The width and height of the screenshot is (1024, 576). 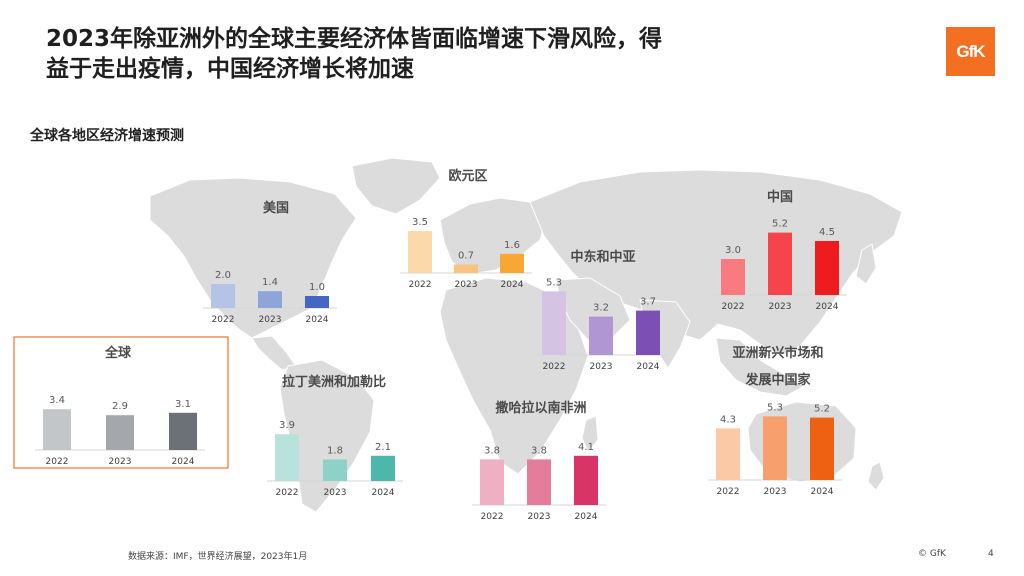 I want to click on data-label: 3.4, so click(x=57, y=400).